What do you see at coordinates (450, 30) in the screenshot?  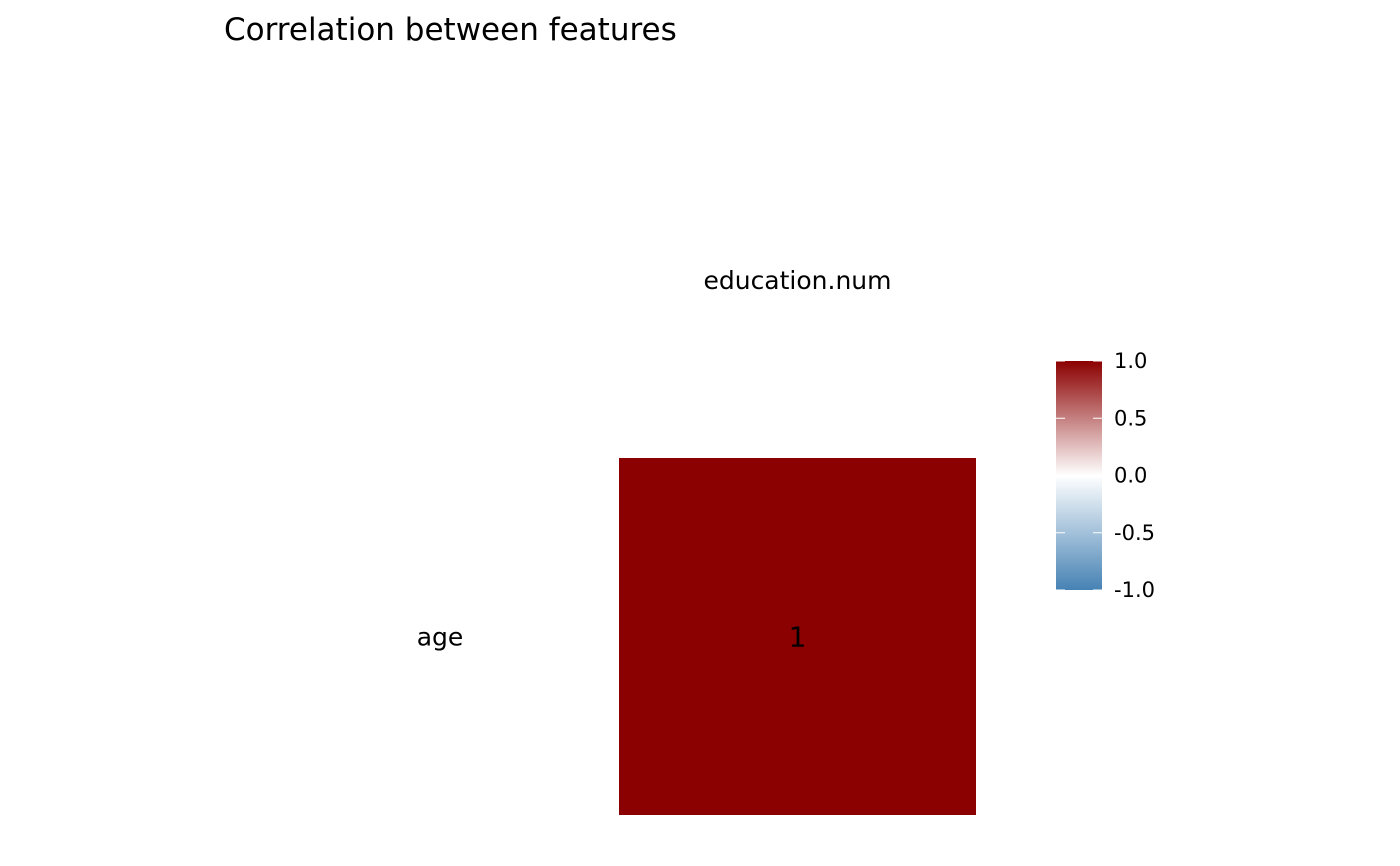 I see `chart-title: Correlation between features` at bounding box center [450, 30].